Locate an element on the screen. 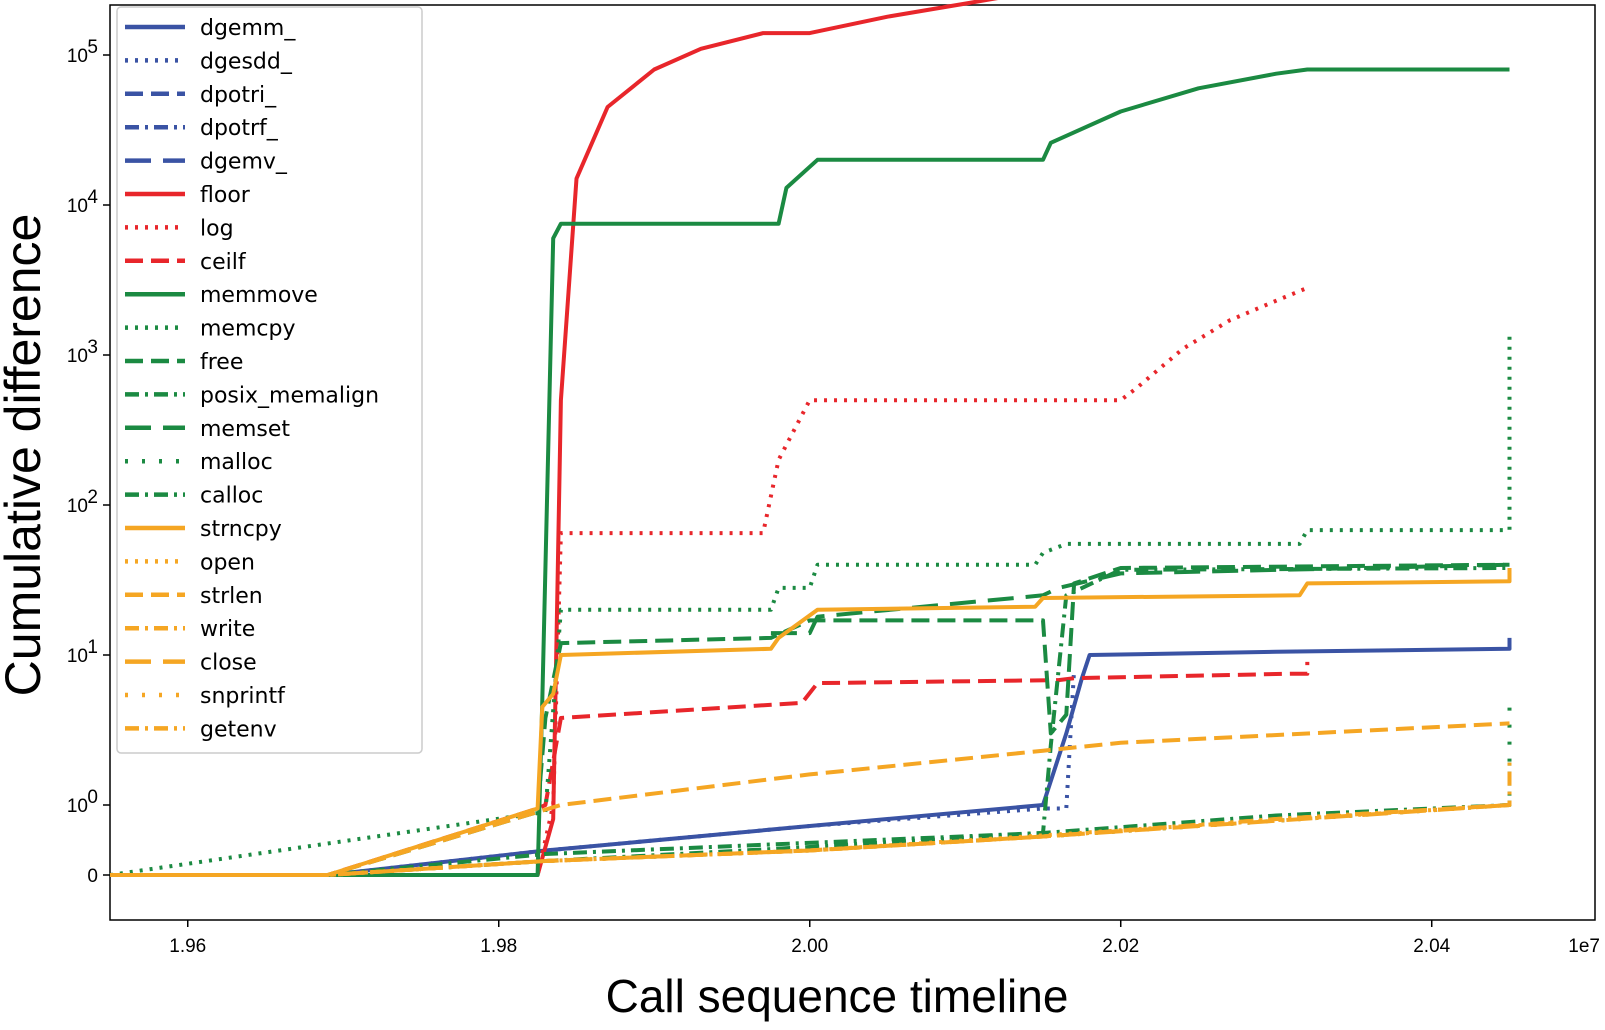 This screenshot has width=1605, height=1030. series-line-strlen is located at coordinates (810, 799).